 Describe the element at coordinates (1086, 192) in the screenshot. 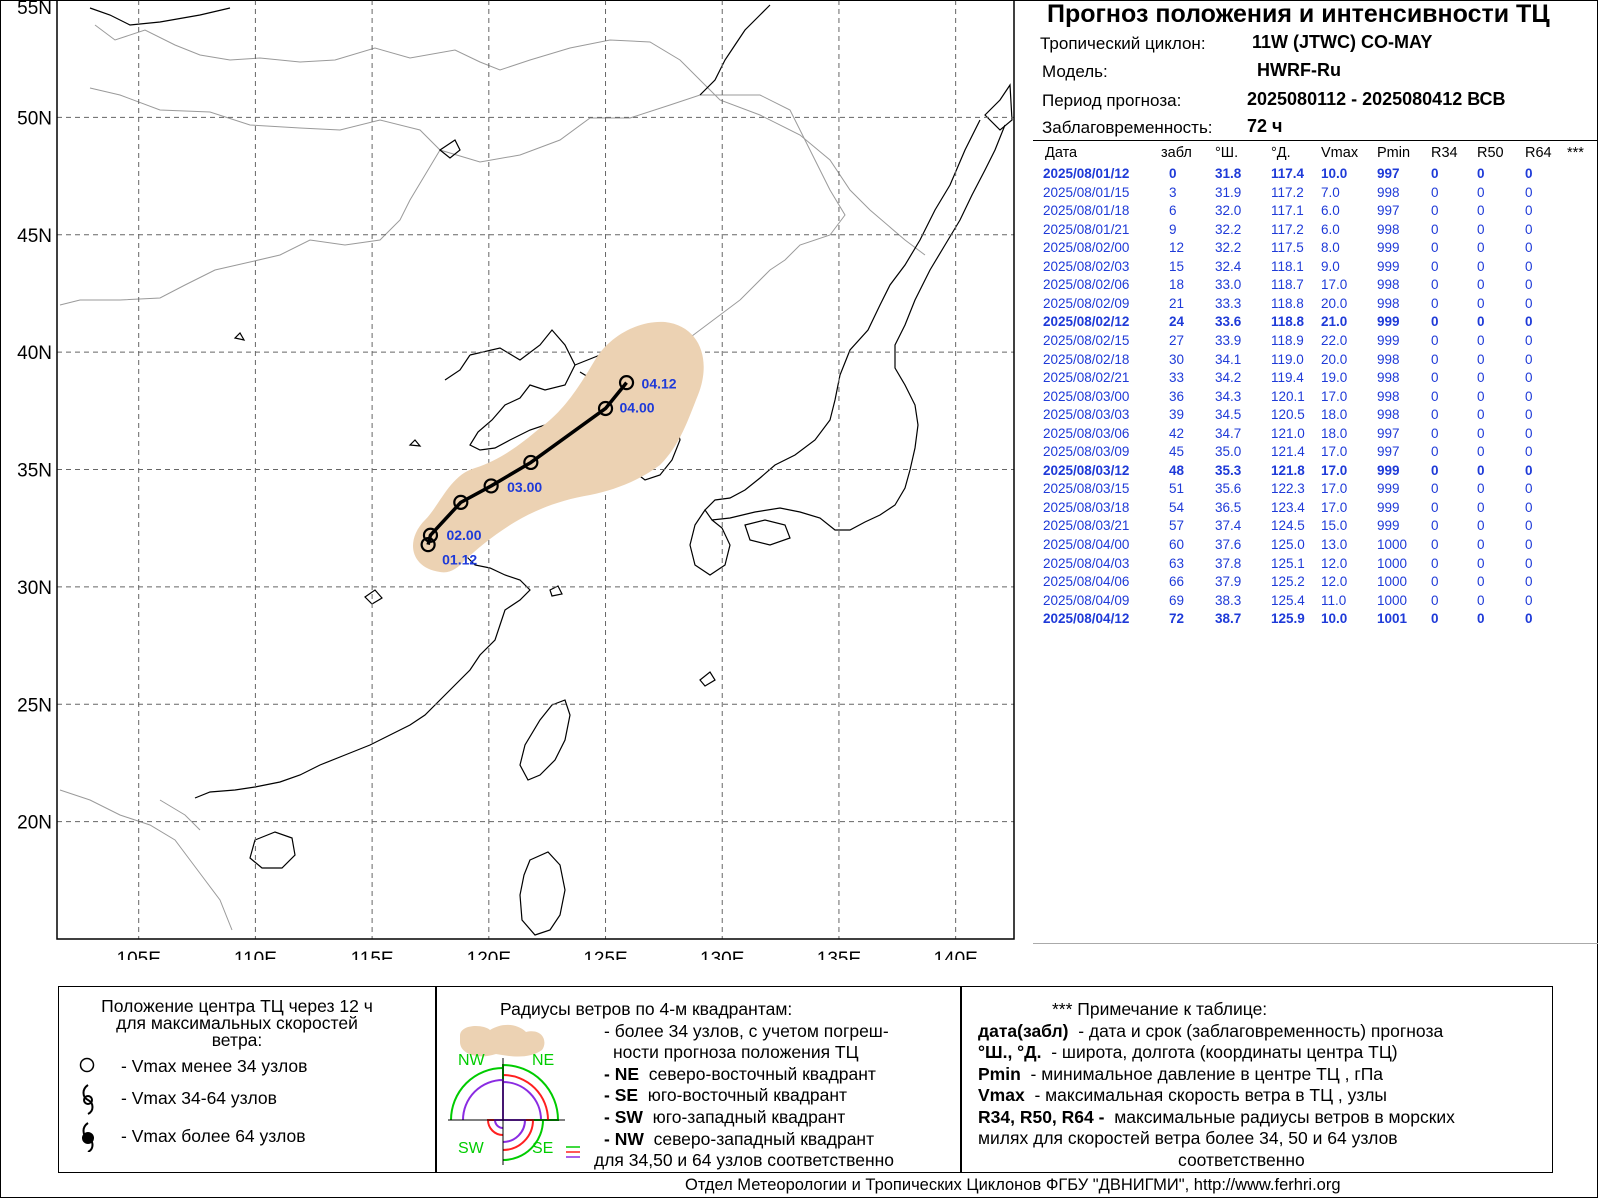

I see `table-cell: 2025/08/01/15` at that location.